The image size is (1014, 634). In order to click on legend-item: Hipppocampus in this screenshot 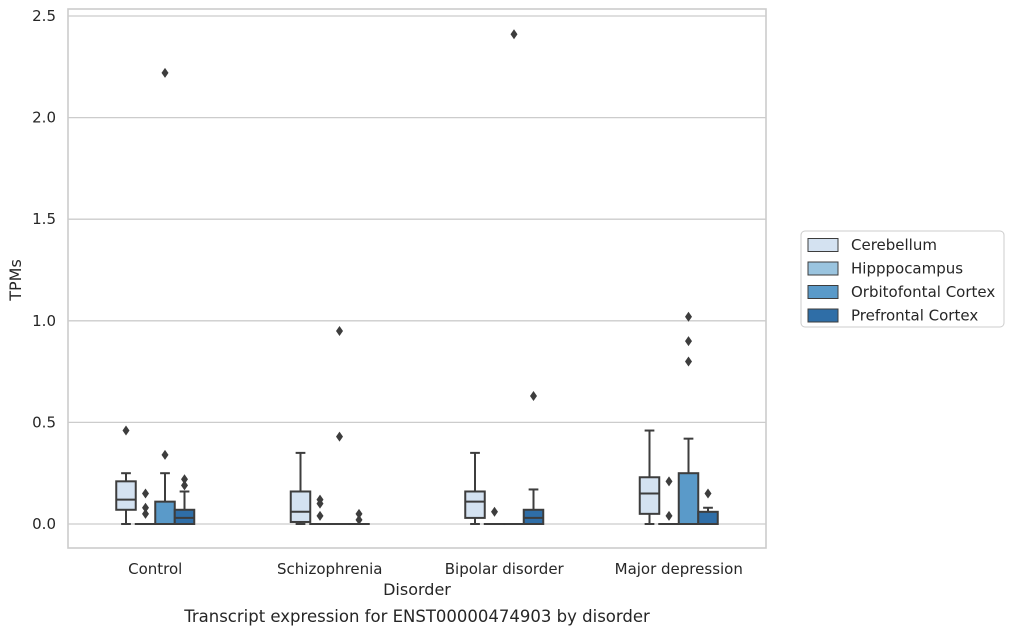, I will do `click(885, 269)`.